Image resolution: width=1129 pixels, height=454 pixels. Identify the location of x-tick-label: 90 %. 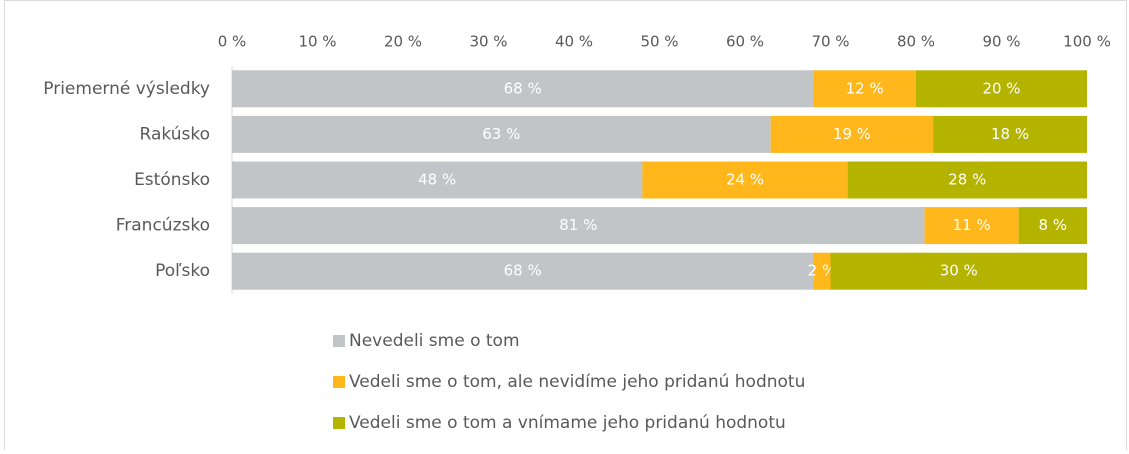
(1001, 42).